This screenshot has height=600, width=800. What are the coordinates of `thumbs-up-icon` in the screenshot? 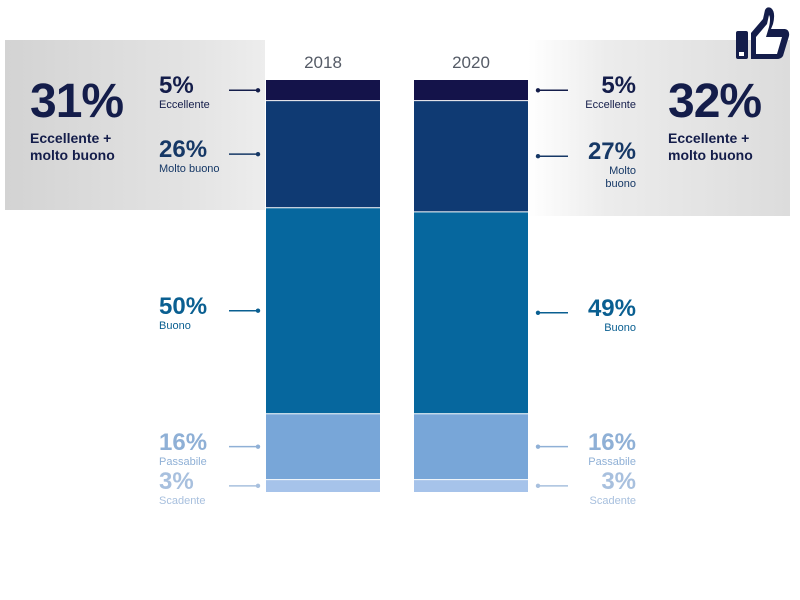 It's located at (763, 33).